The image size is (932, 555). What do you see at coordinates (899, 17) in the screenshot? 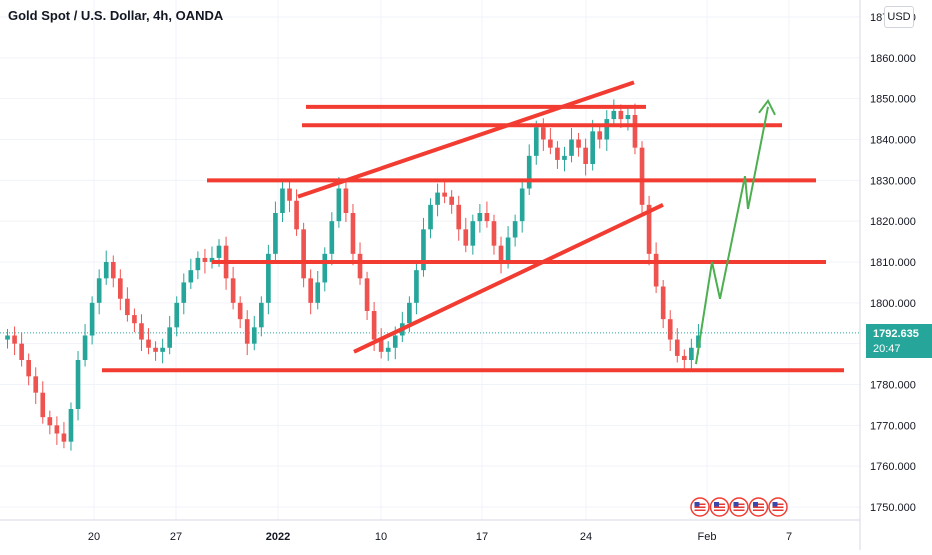
I see `currency-button: USD` at bounding box center [899, 17].